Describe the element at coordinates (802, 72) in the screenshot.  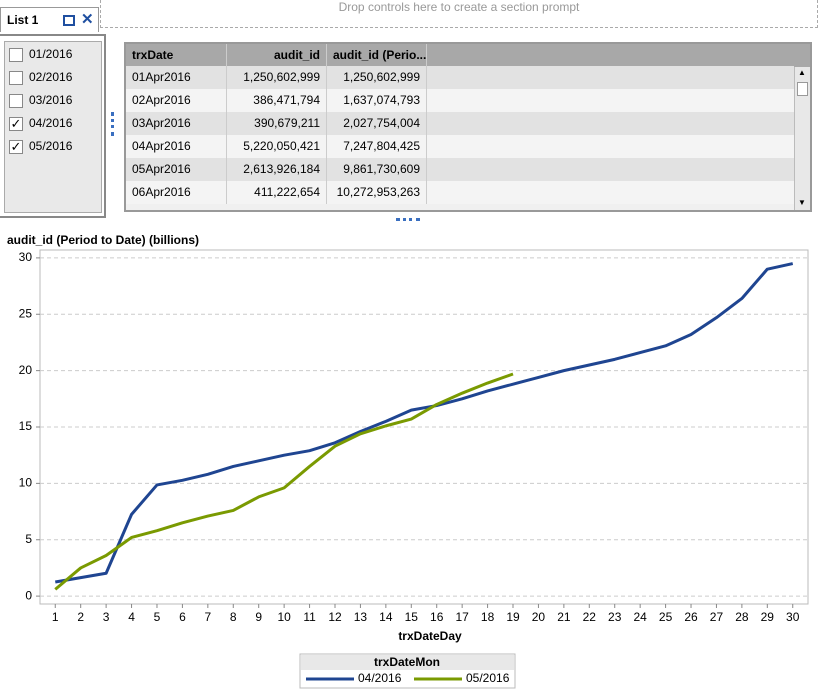
I see `scroll-up: ▲` at that location.